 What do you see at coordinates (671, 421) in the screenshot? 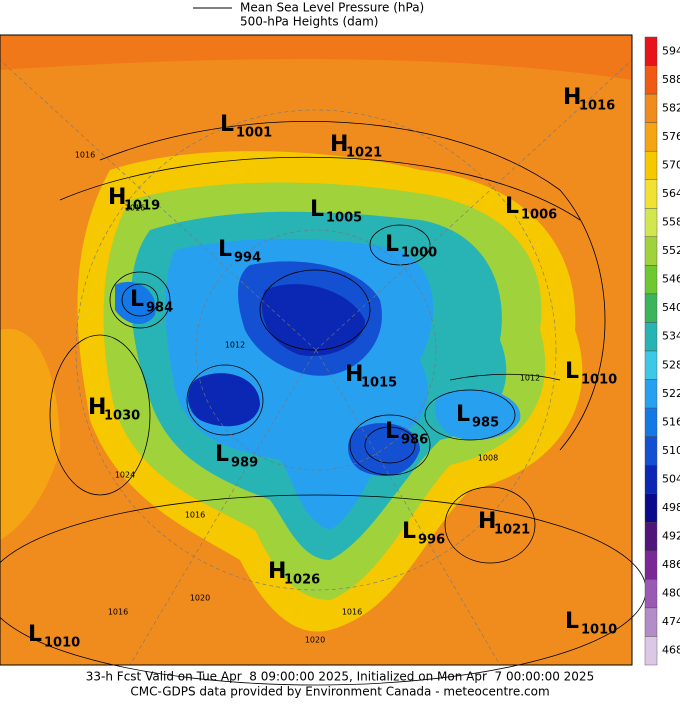
I see `colorbar-label: 516` at bounding box center [671, 421].